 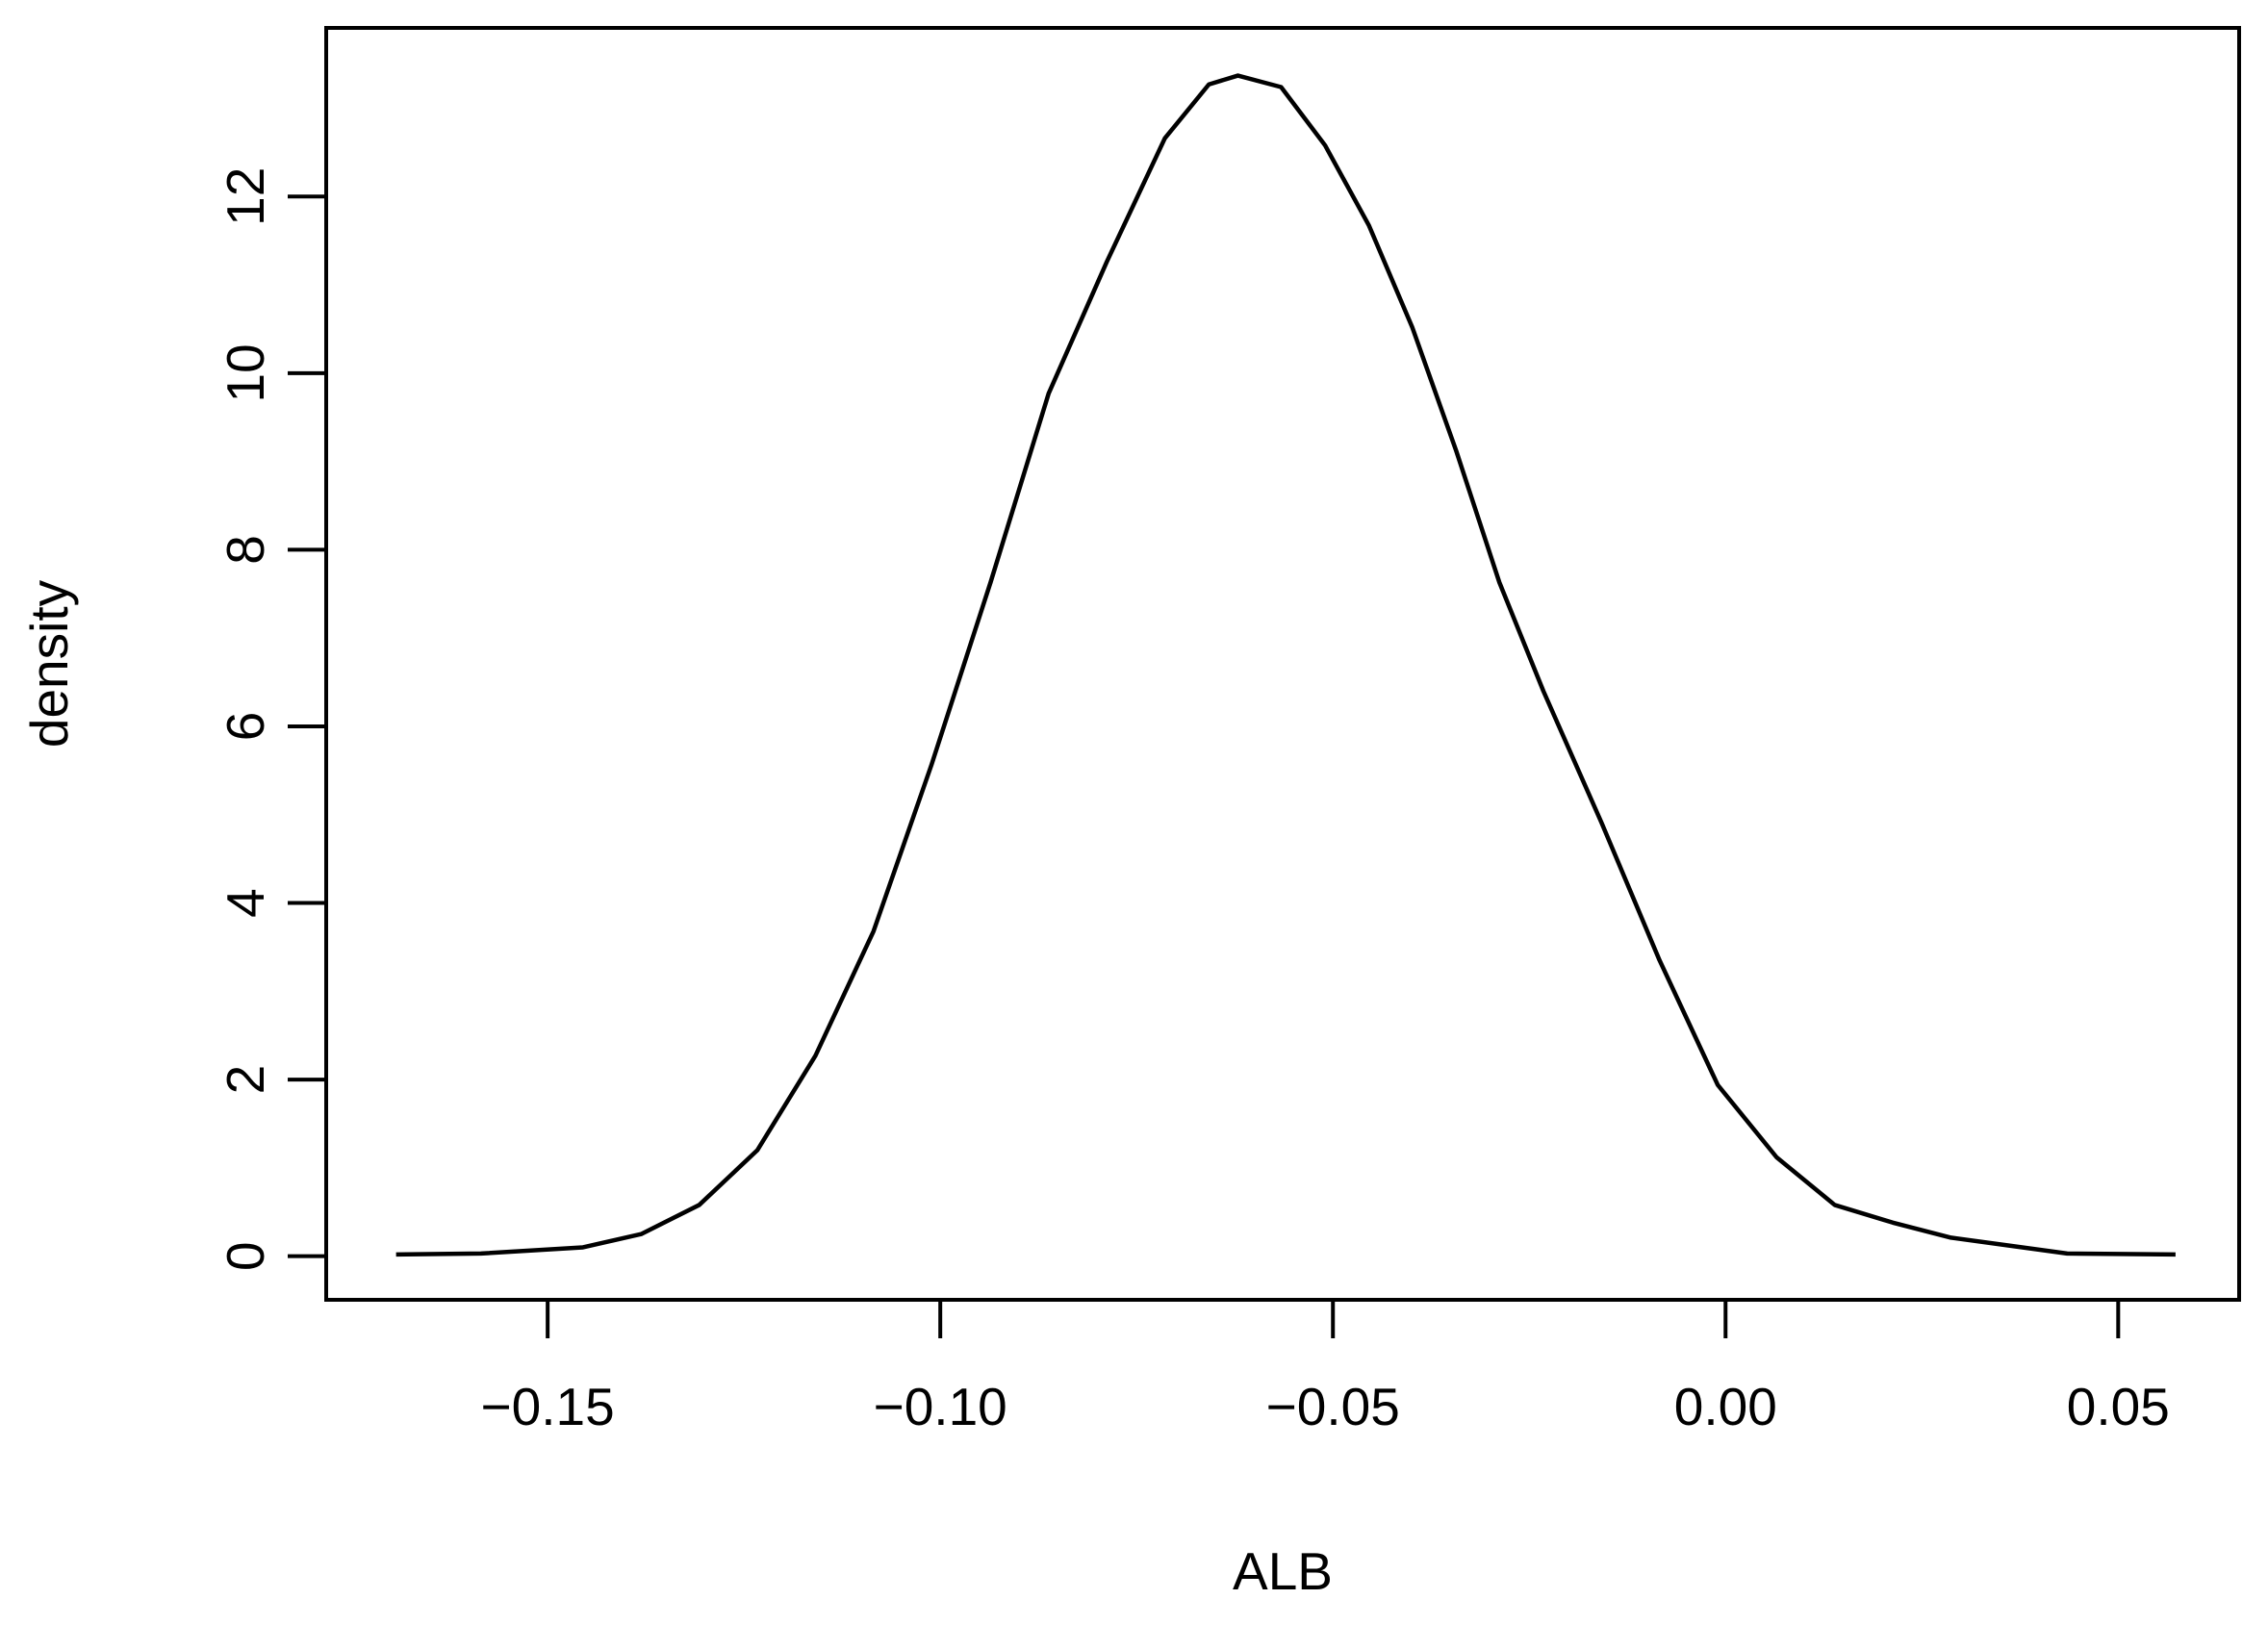 What do you see at coordinates (1333, 1406) in the screenshot?
I see `x-tick-label: −0.05` at bounding box center [1333, 1406].